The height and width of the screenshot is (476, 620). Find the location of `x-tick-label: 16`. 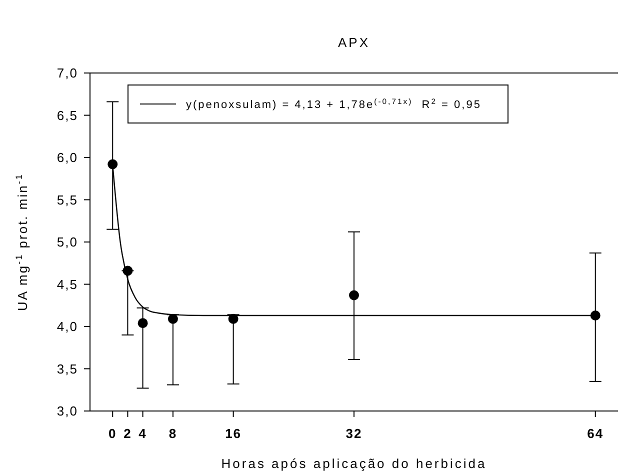

x-tick-label: 16 is located at coordinates (233, 433).